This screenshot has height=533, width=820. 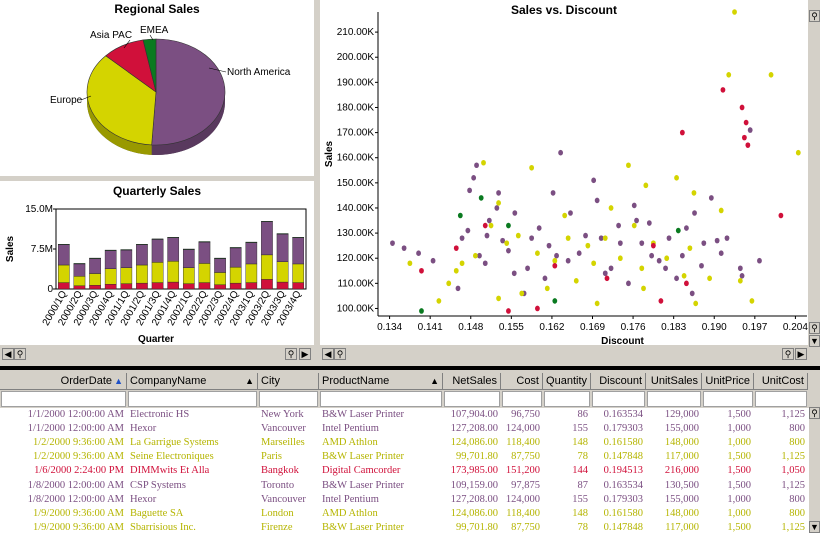 What do you see at coordinates (682, 457) in the screenshot?
I see `table-cell-unitsales: 117,000` at bounding box center [682, 457].